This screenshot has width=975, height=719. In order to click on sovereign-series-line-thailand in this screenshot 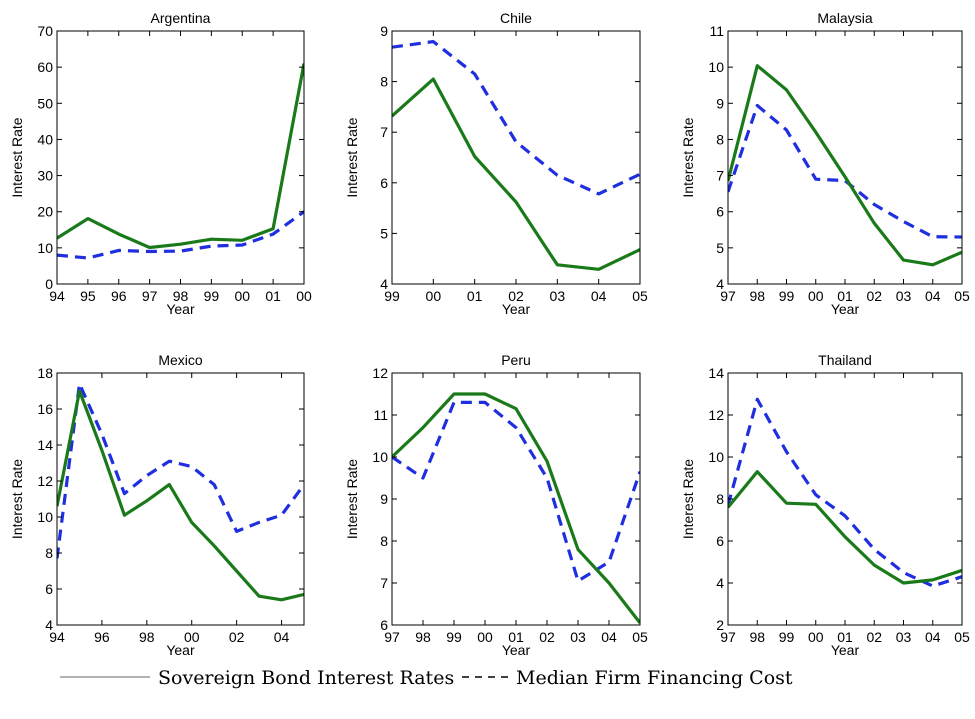, I will do `click(845, 527)`.